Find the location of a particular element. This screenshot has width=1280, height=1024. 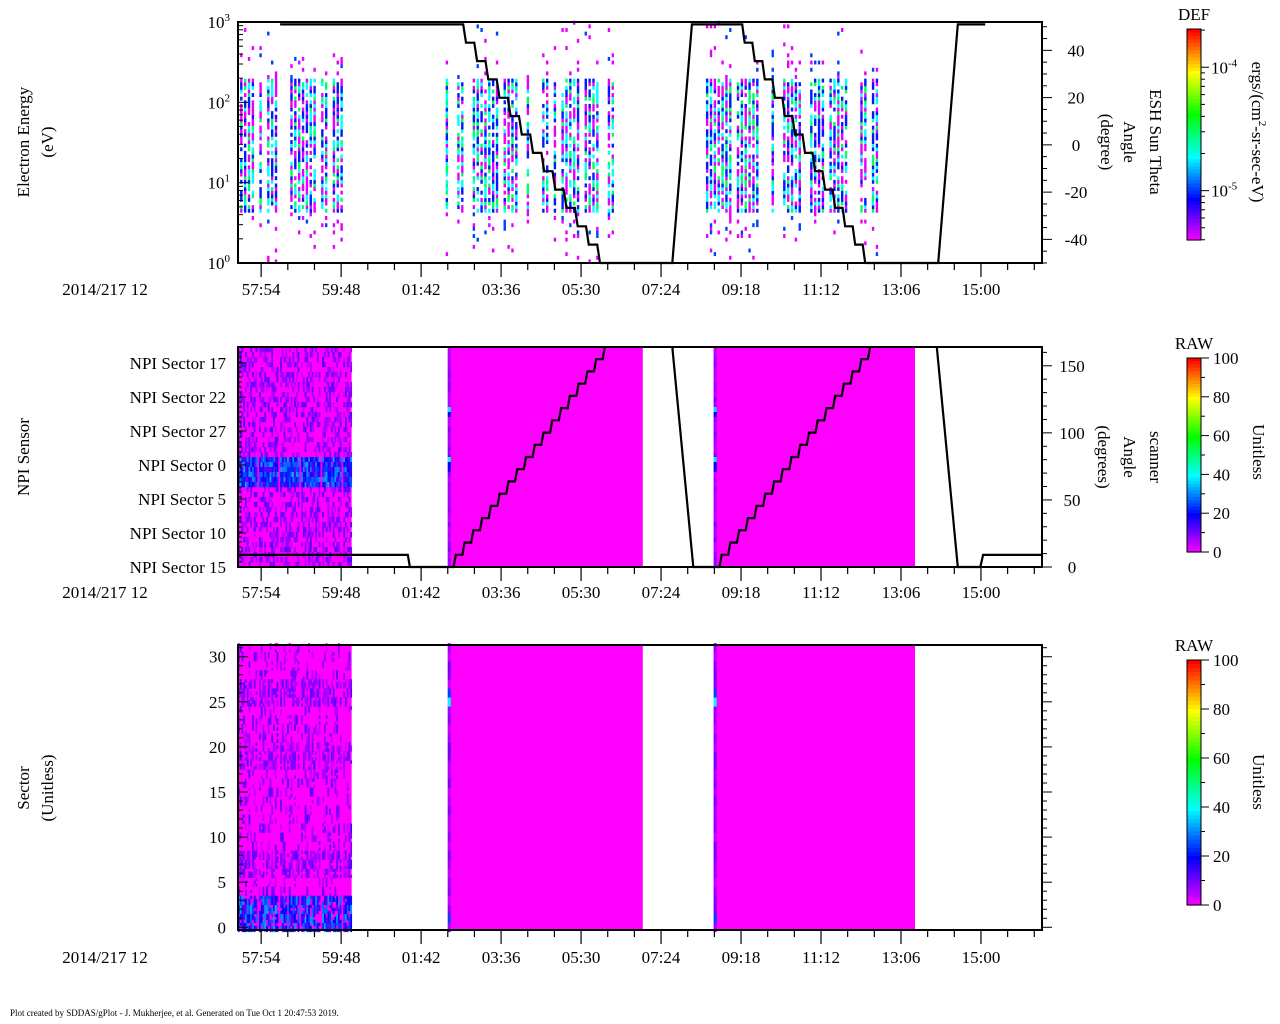

y2-tick-label: 20 is located at coordinates (1076, 98).